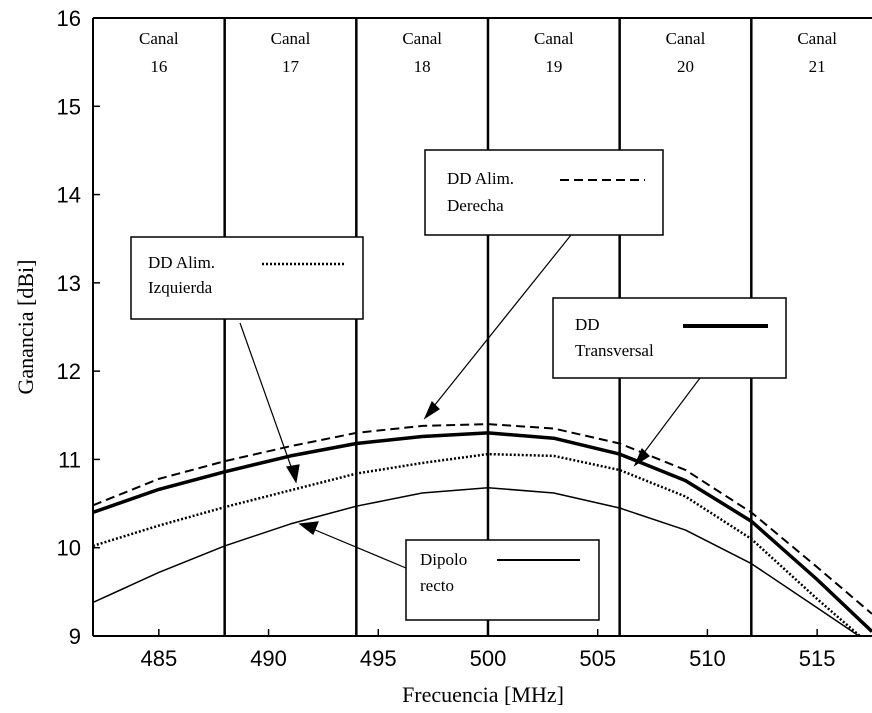 This screenshot has width=872, height=713. Describe the element at coordinates (480, 178) in the screenshot. I see `legend-derecha-line1: DD Alim.` at that location.